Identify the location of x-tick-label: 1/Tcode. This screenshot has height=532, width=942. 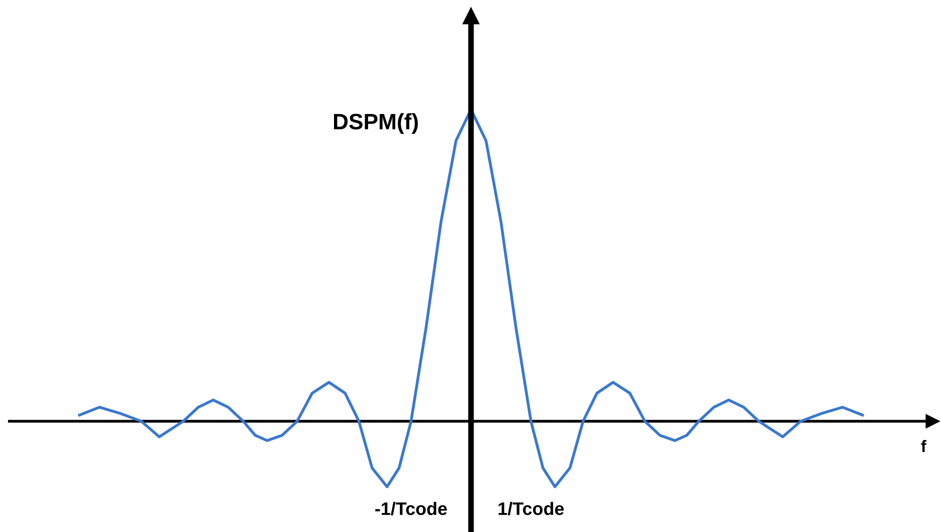
(531, 509).